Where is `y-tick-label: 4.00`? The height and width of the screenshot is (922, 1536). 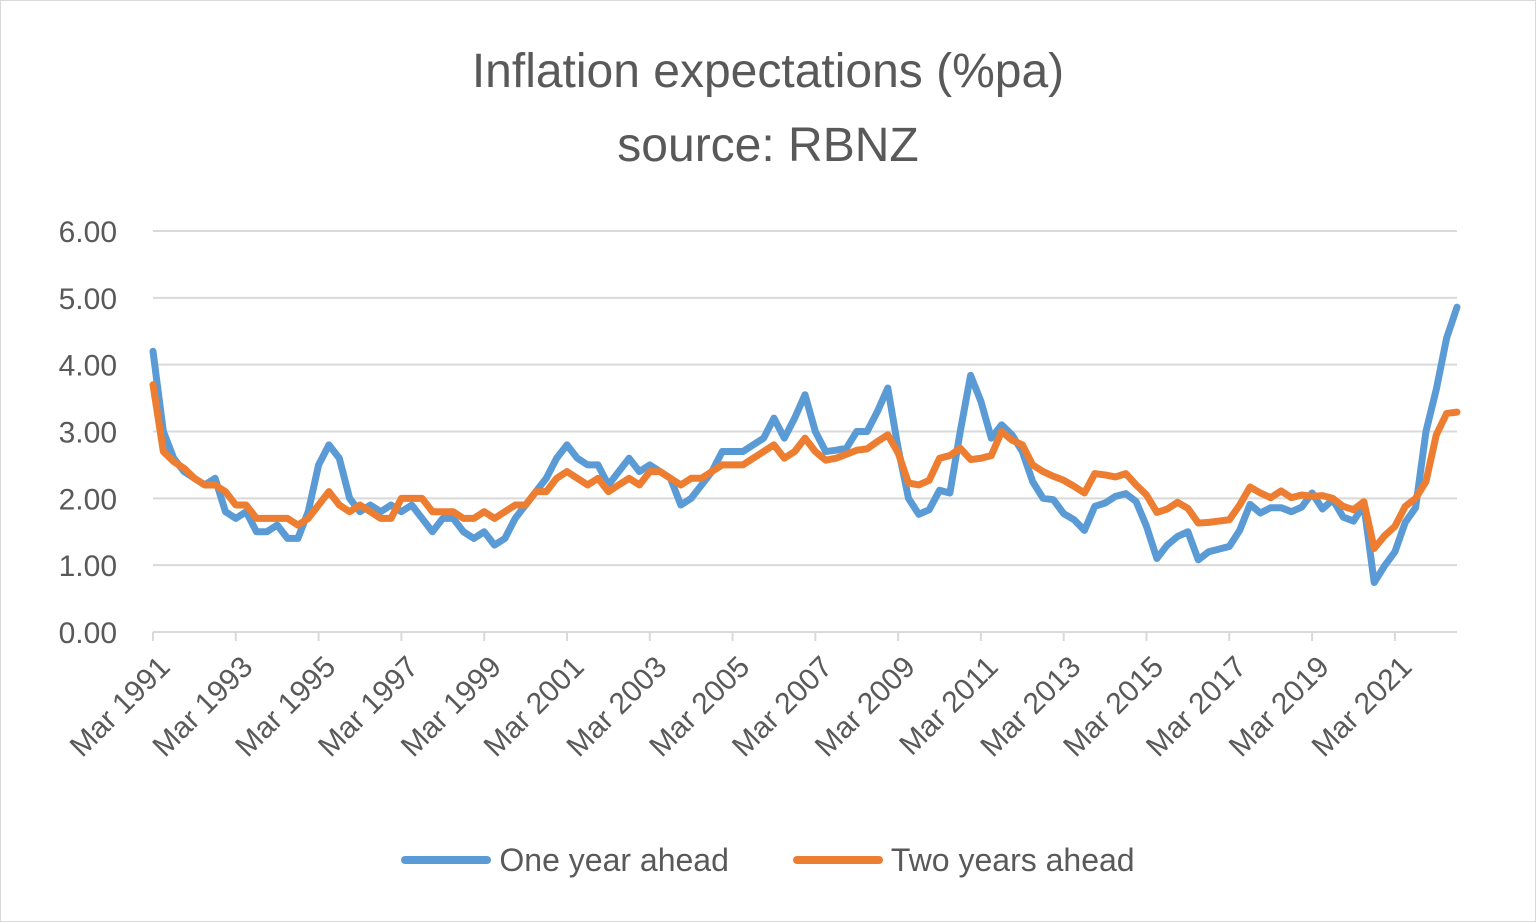
y-tick-label: 4.00 is located at coordinates (88, 366).